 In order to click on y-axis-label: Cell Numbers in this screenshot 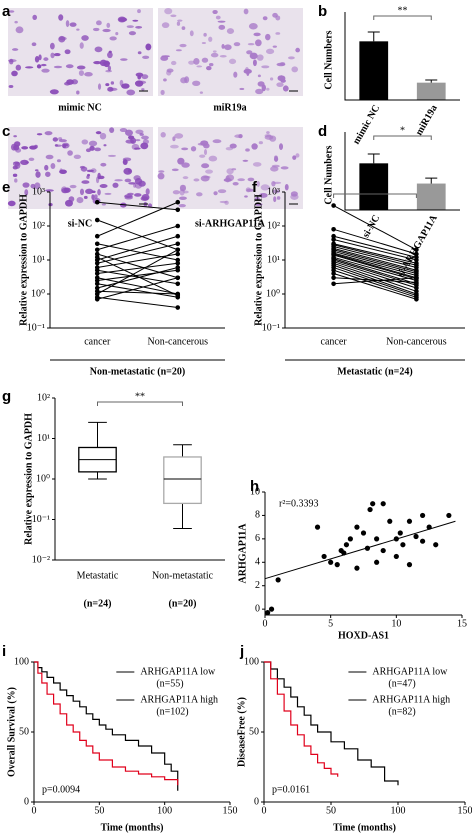, I will do `click(328, 59)`.